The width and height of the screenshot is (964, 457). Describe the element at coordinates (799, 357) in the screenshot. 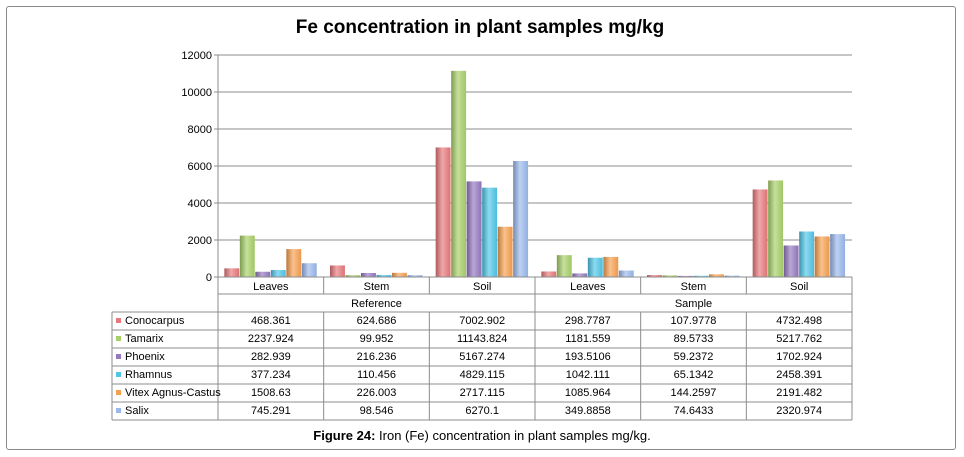

I see `table-cell: 1702.924` at that location.